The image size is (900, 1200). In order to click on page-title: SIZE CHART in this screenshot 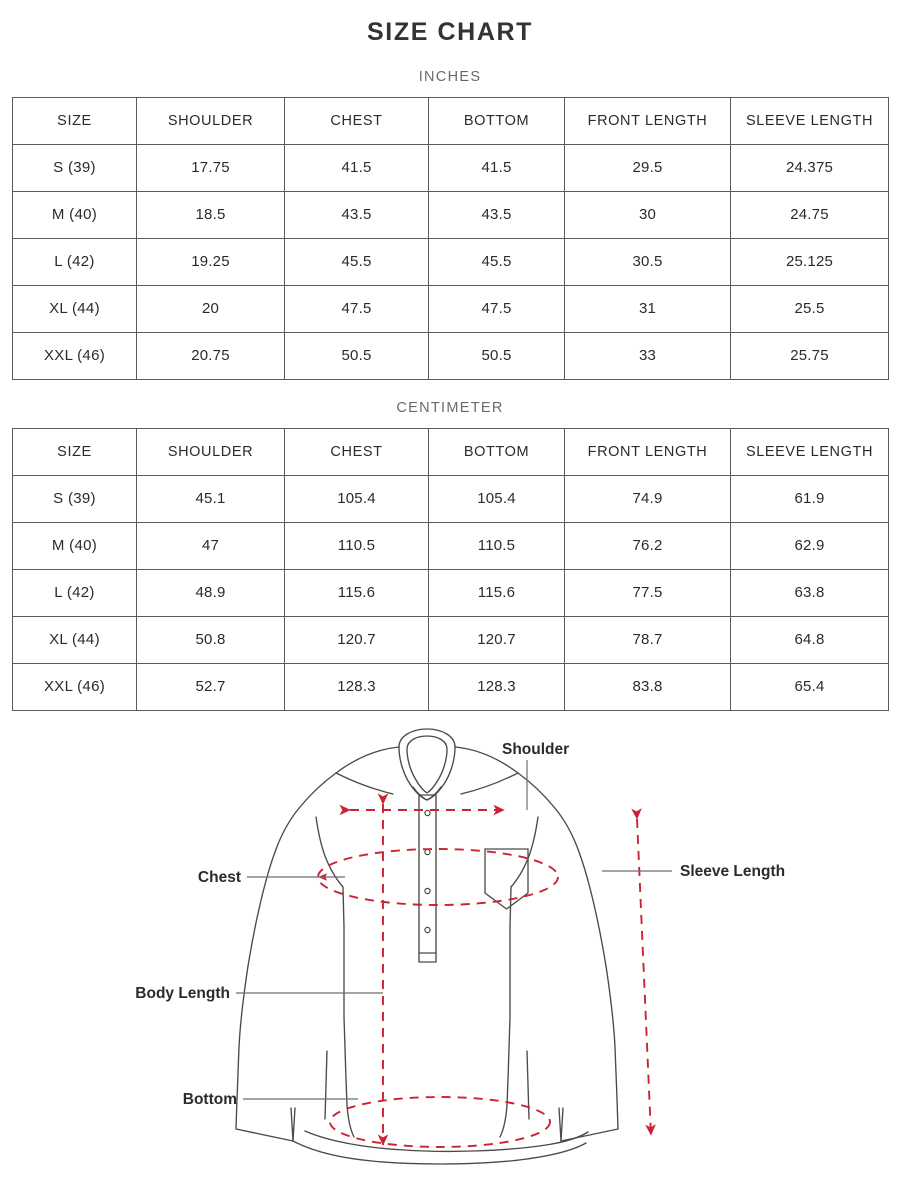, I will do `click(450, 32)`.